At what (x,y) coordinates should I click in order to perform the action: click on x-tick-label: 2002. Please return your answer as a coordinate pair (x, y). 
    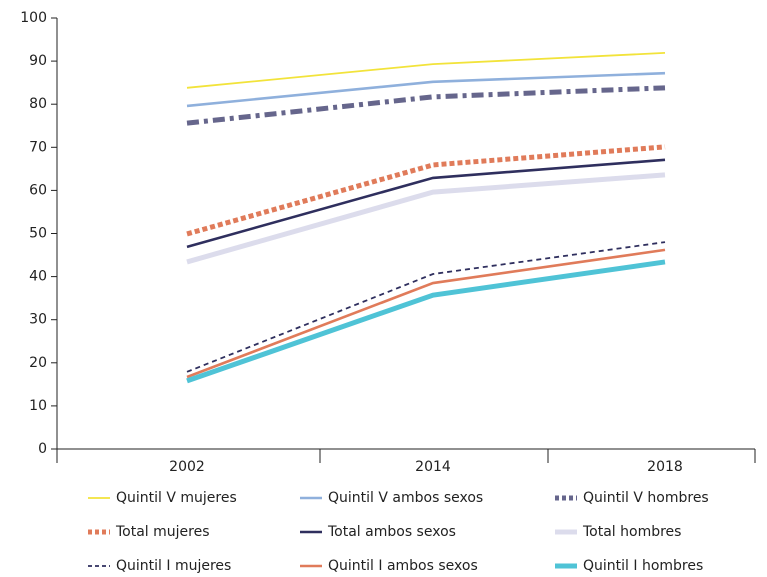
    Looking at the image, I should click on (187, 467).